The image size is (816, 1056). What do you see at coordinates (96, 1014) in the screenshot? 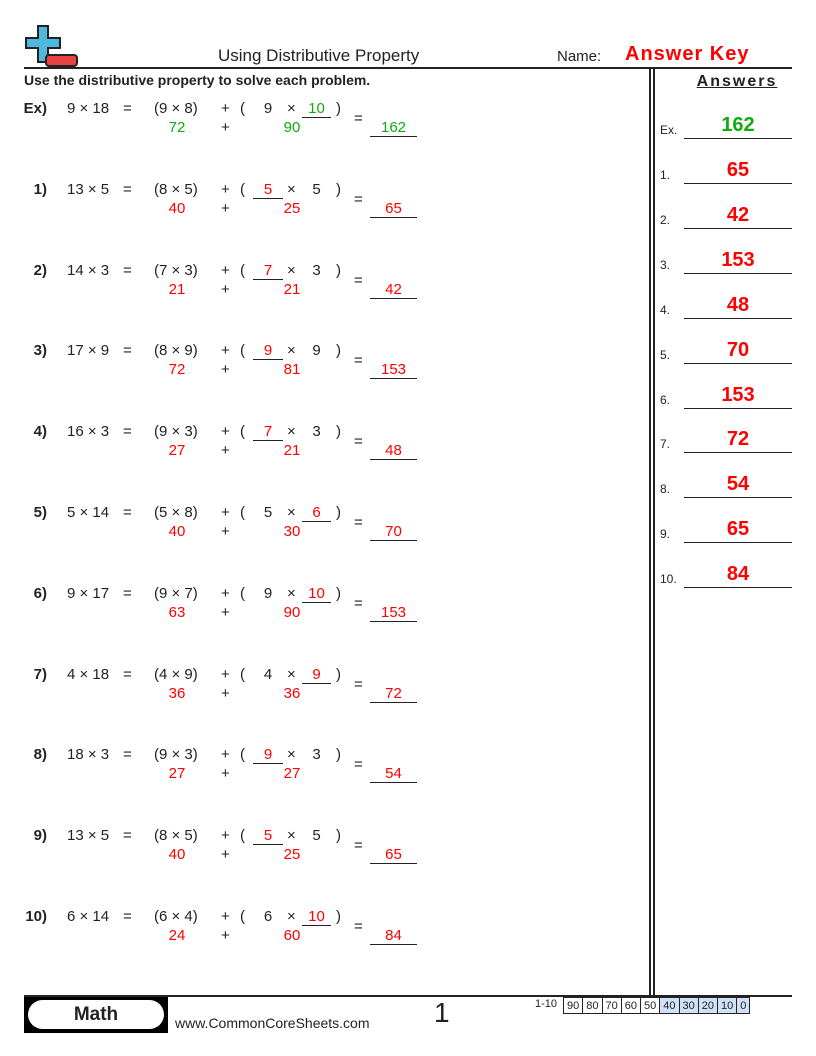
I see `subject-label: Math` at bounding box center [96, 1014].